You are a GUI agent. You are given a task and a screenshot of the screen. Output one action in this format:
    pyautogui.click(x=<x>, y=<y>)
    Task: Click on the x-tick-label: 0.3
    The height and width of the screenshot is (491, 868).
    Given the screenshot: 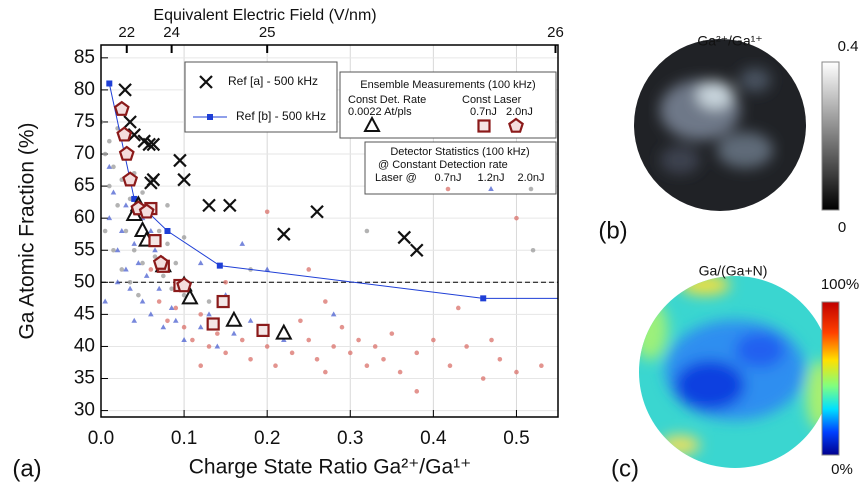 What is the action you would take?
    pyautogui.click(x=350, y=438)
    